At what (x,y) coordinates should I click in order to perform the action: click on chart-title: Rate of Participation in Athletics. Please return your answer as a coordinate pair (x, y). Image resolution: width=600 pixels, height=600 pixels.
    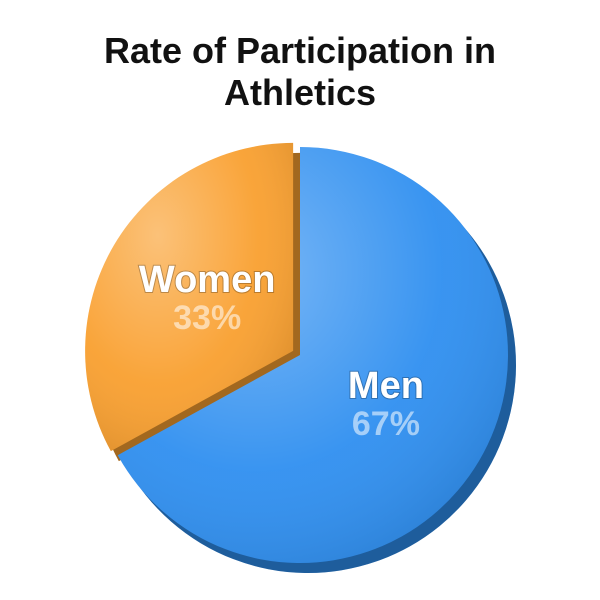
    Looking at the image, I should click on (300, 71).